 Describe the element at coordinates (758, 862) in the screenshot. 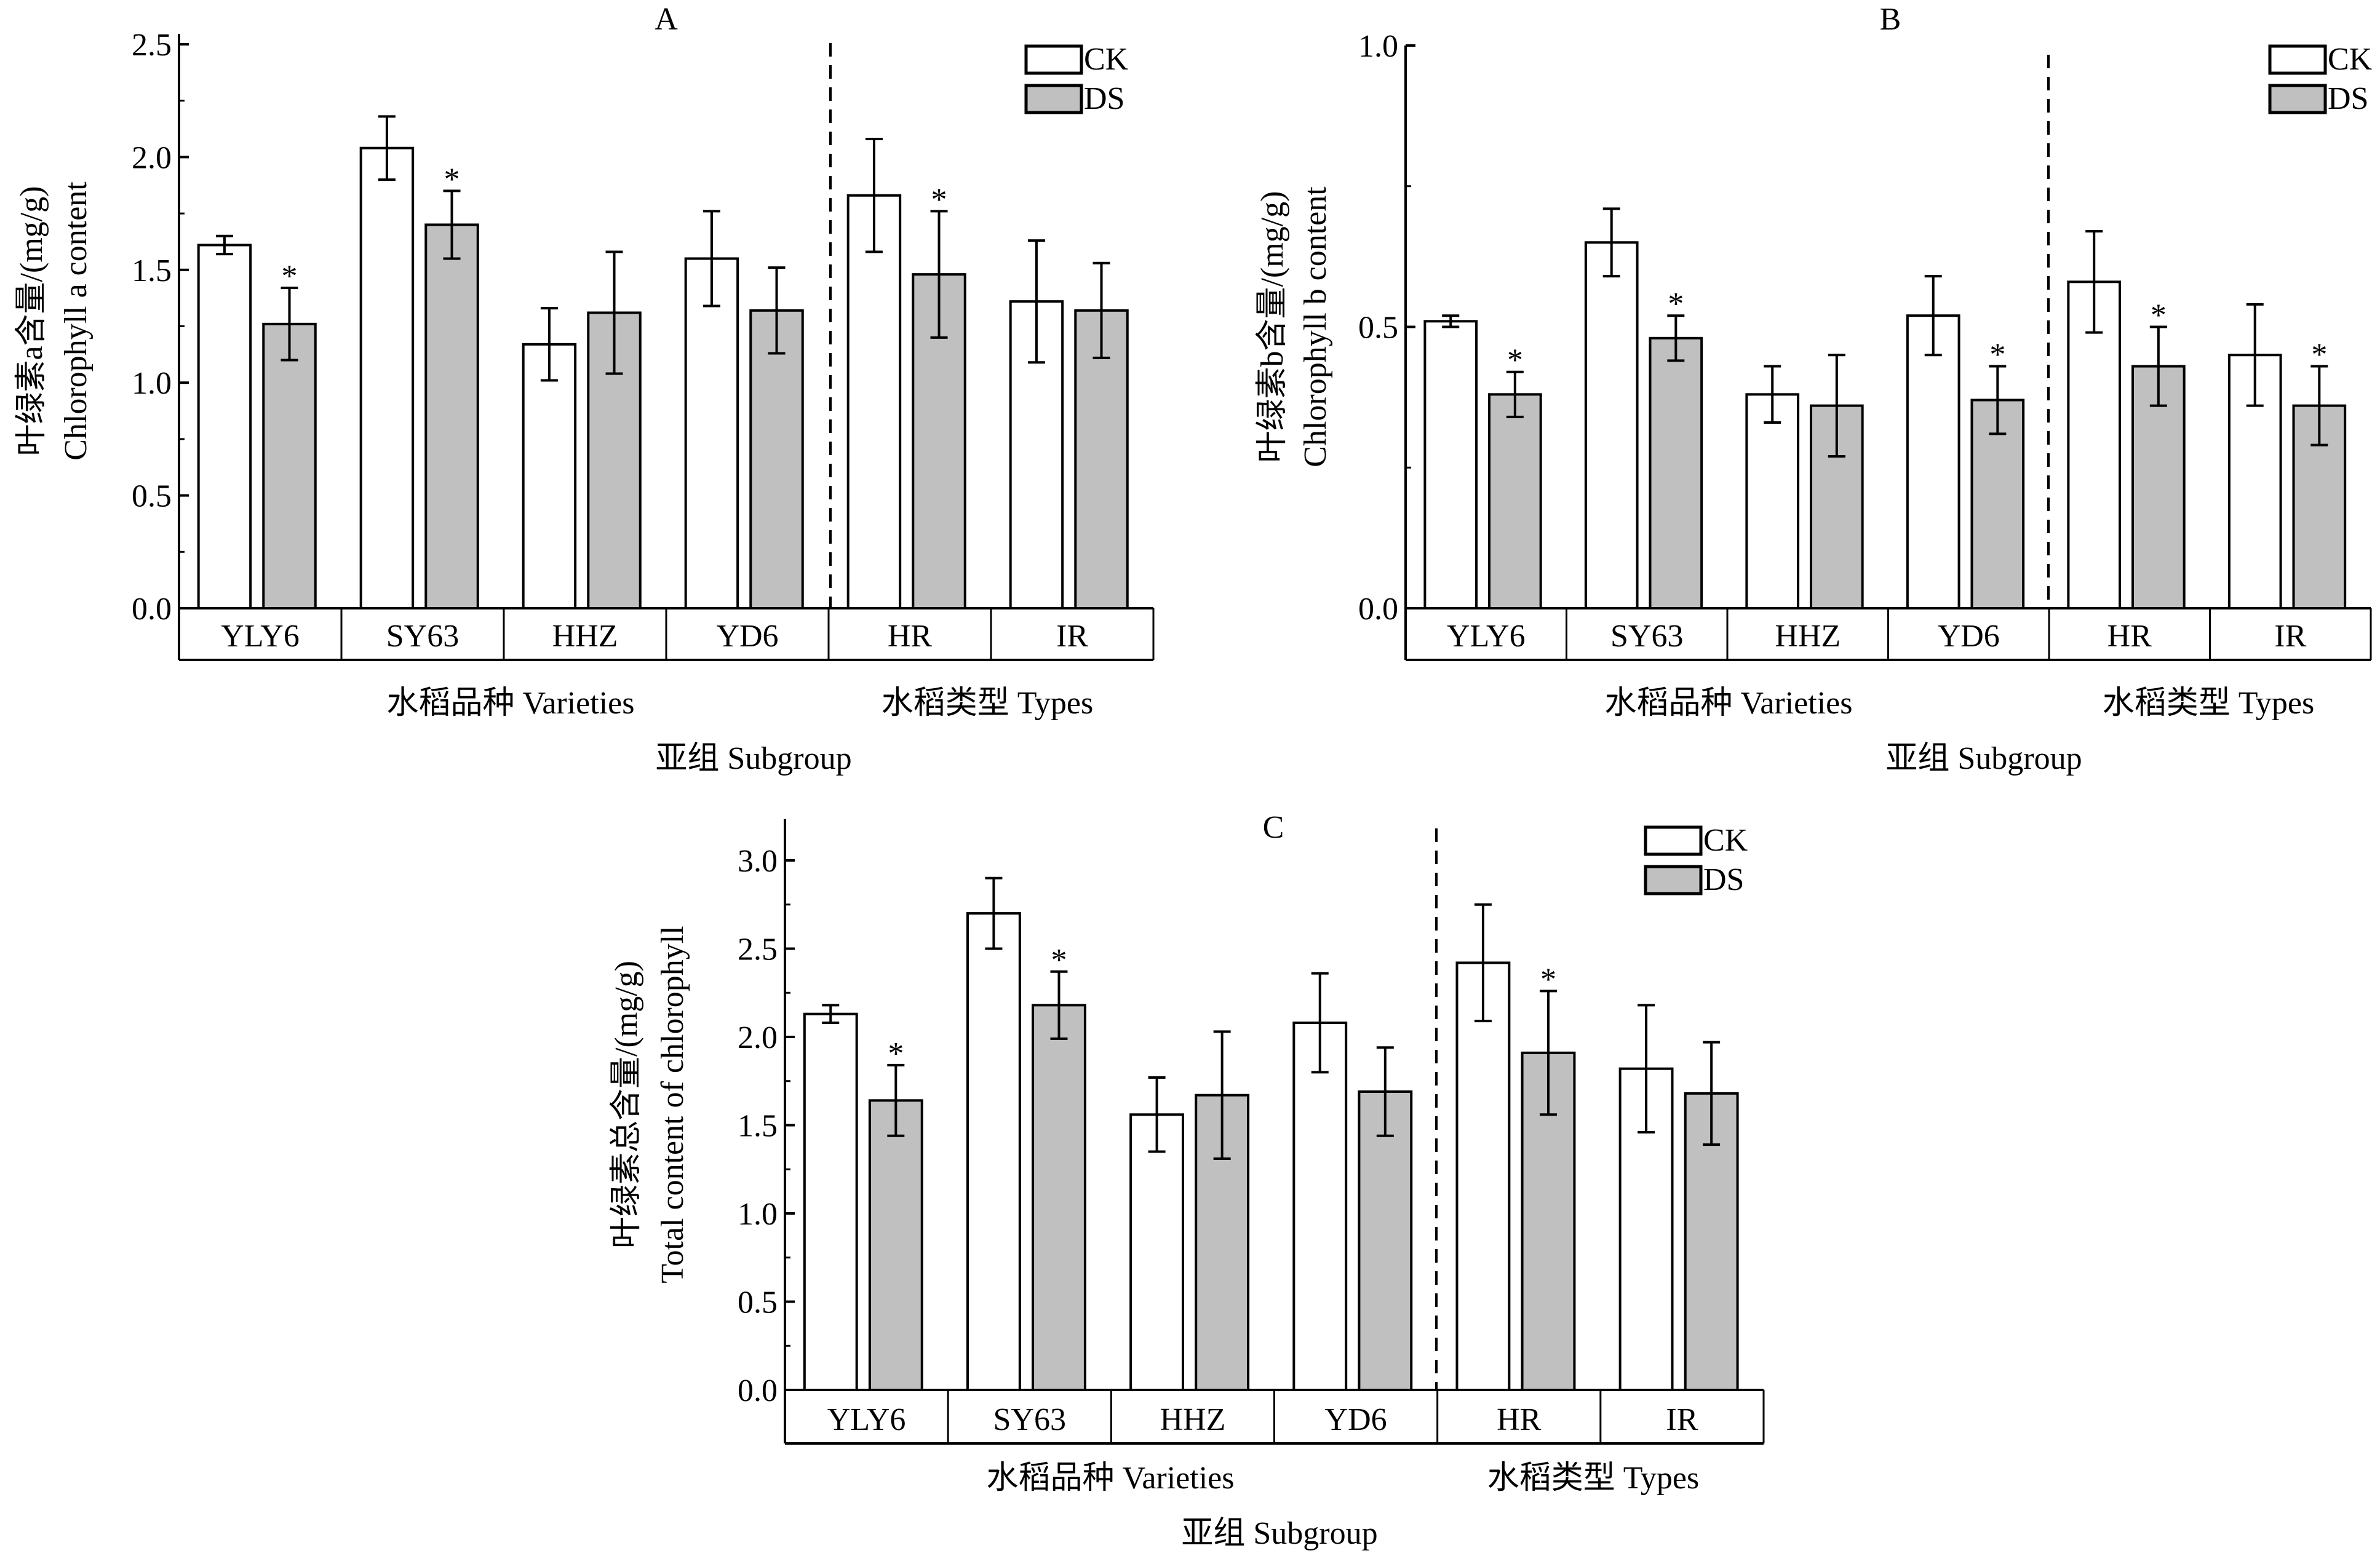

I see `y-tick-label: 3.0` at that location.